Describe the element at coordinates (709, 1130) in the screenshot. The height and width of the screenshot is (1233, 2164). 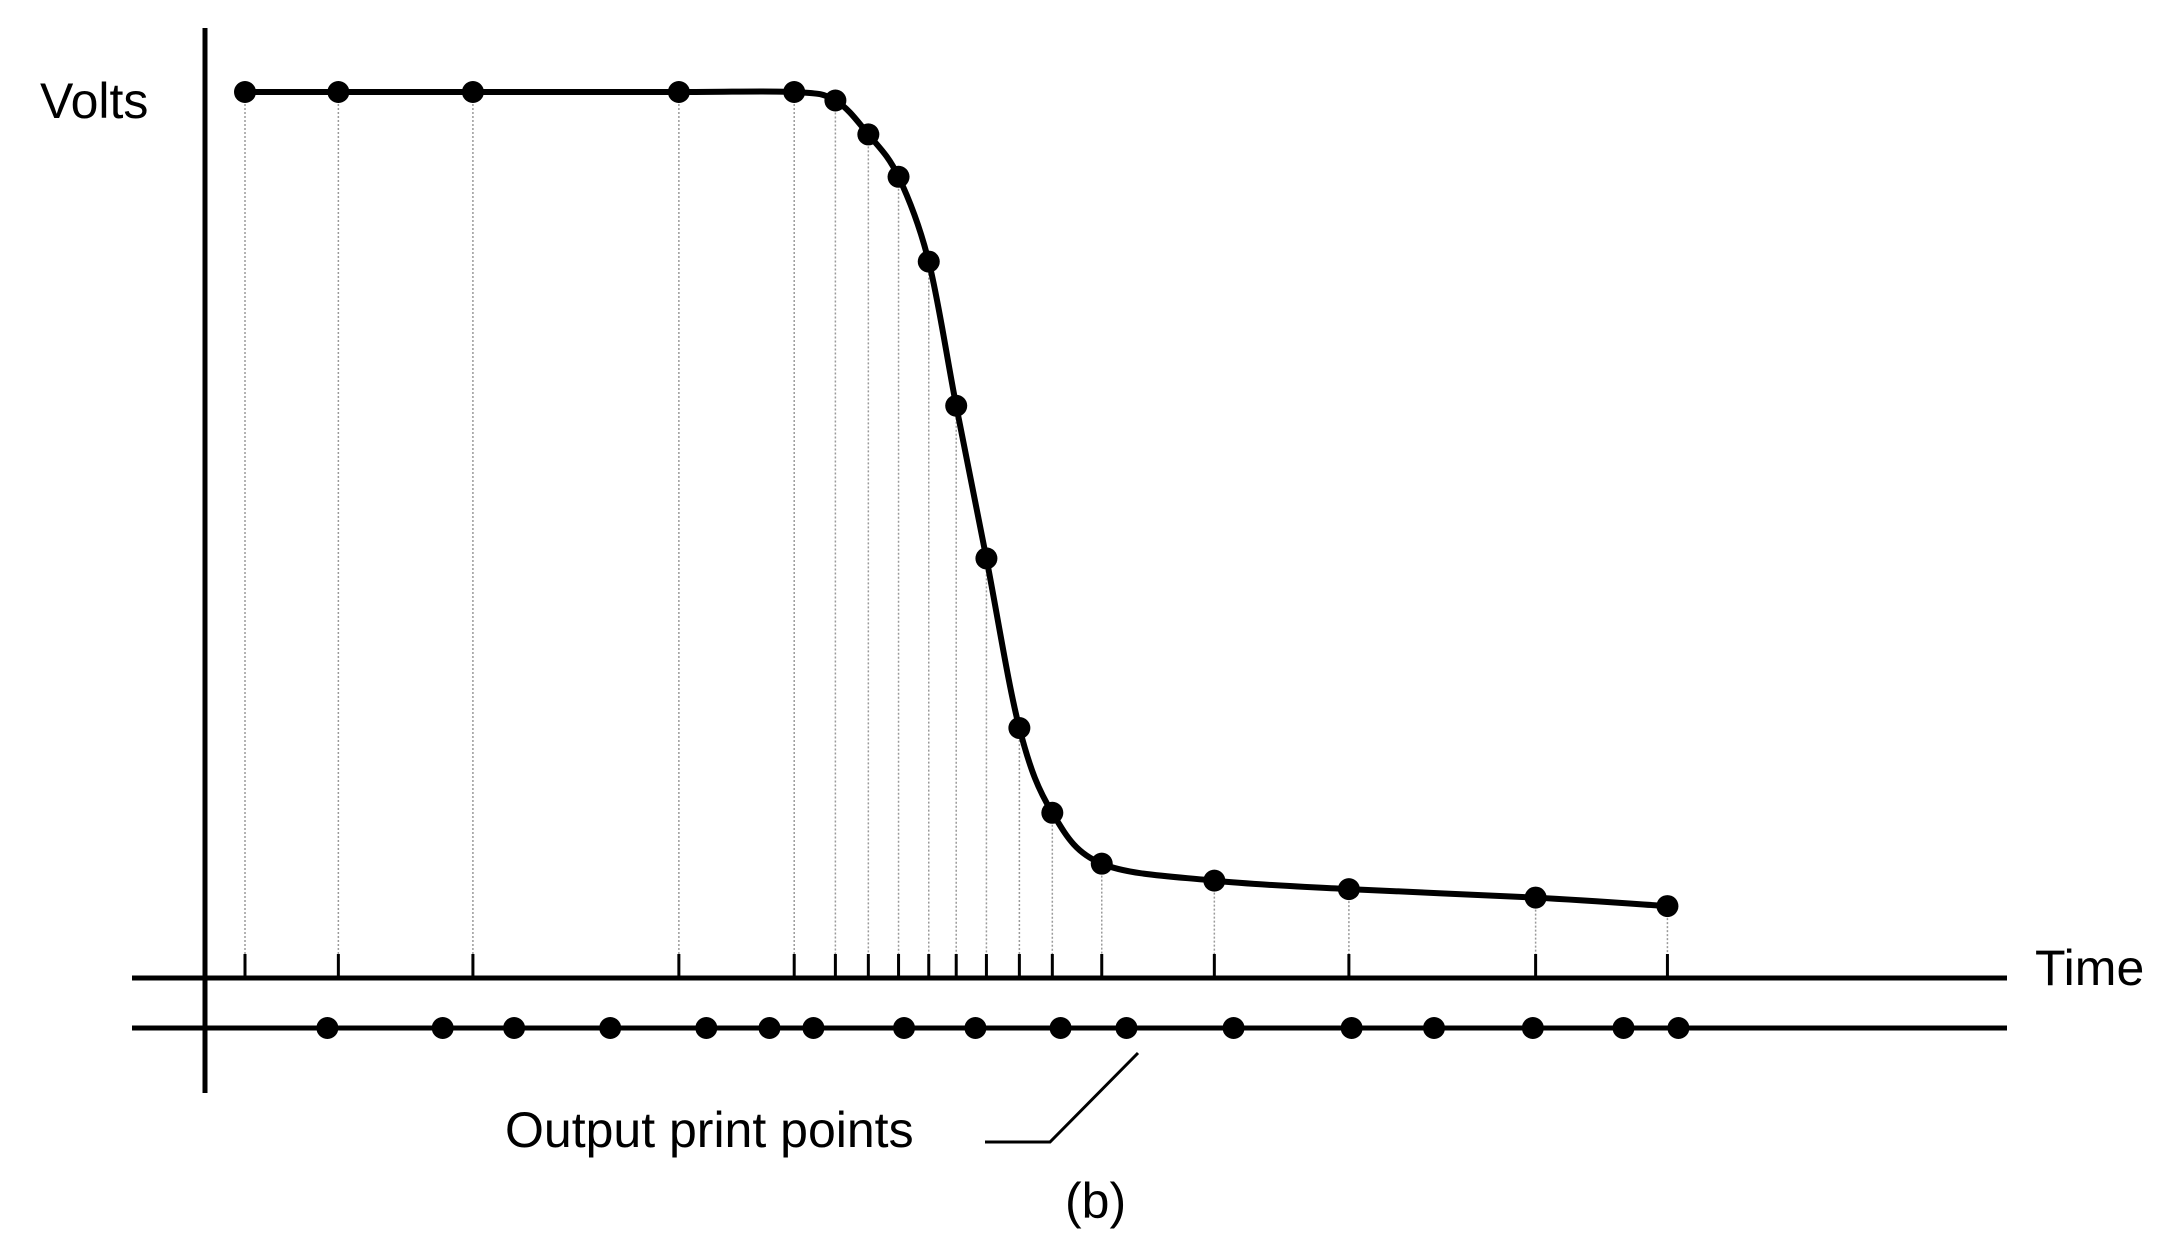
I see `callout-label: Output print points` at that location.